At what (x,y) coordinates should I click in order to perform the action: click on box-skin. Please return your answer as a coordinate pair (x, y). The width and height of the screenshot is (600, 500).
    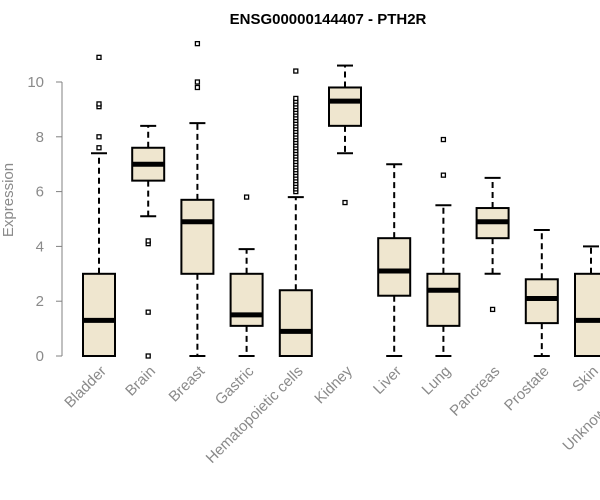
    Looking at the image, I should click on (587, 301).